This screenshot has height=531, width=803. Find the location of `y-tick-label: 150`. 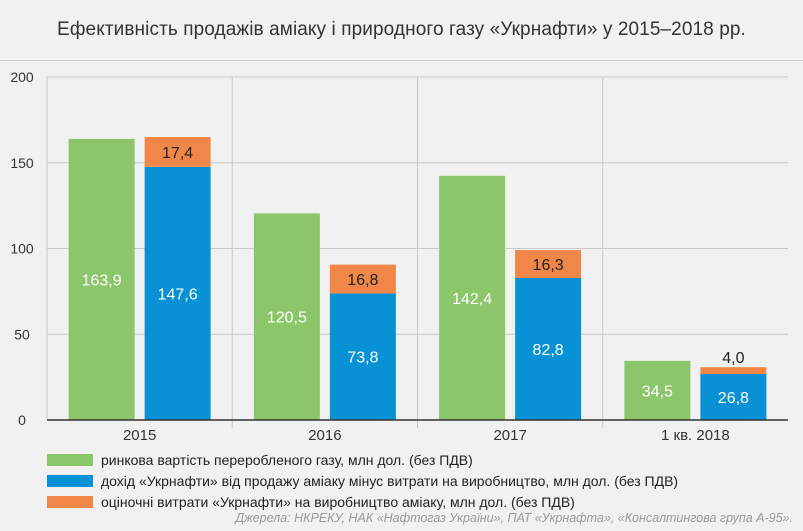

y-tick-label: 150 is located at coordinates (22, 163).